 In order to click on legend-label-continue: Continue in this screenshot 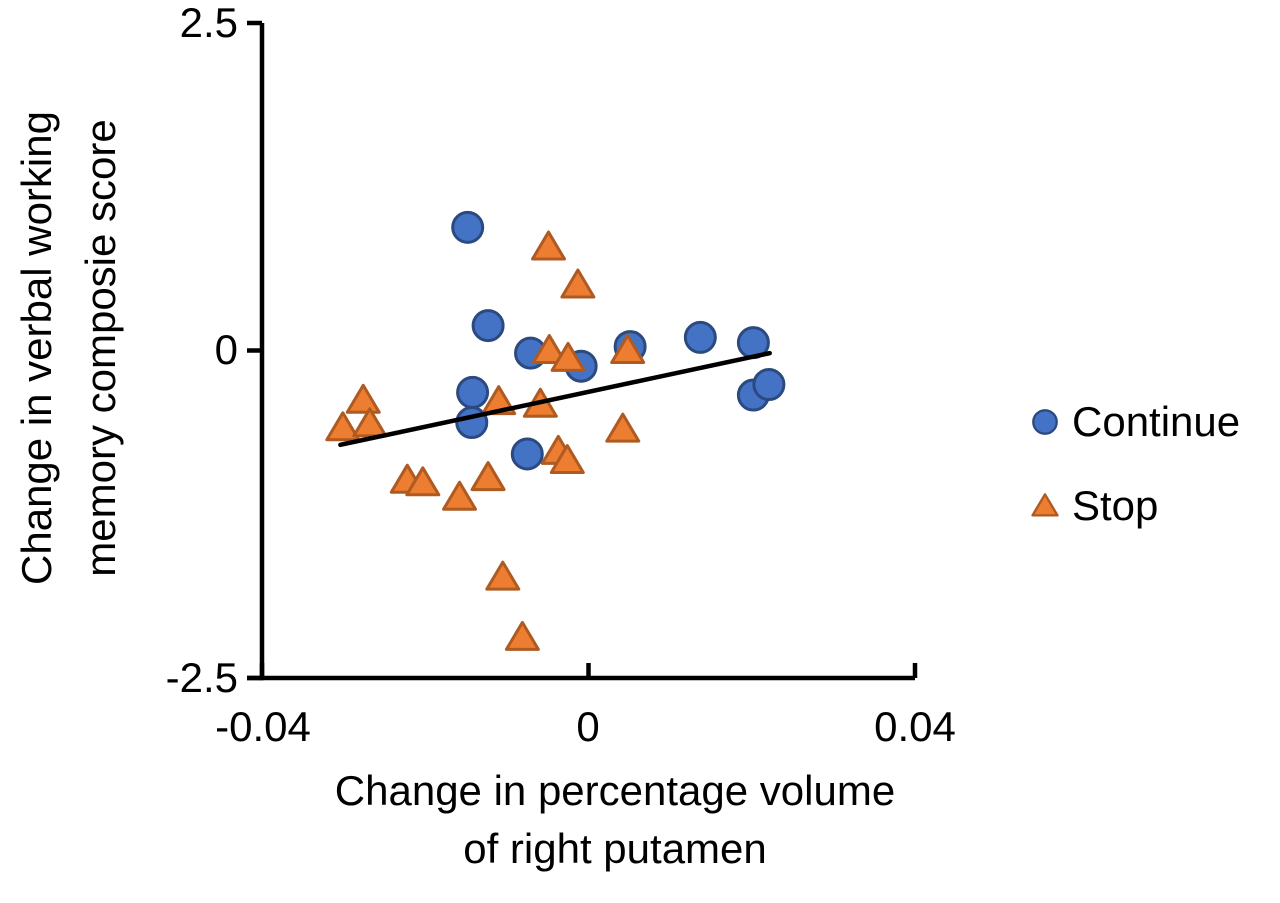, I will do `click(1156, 421)`.